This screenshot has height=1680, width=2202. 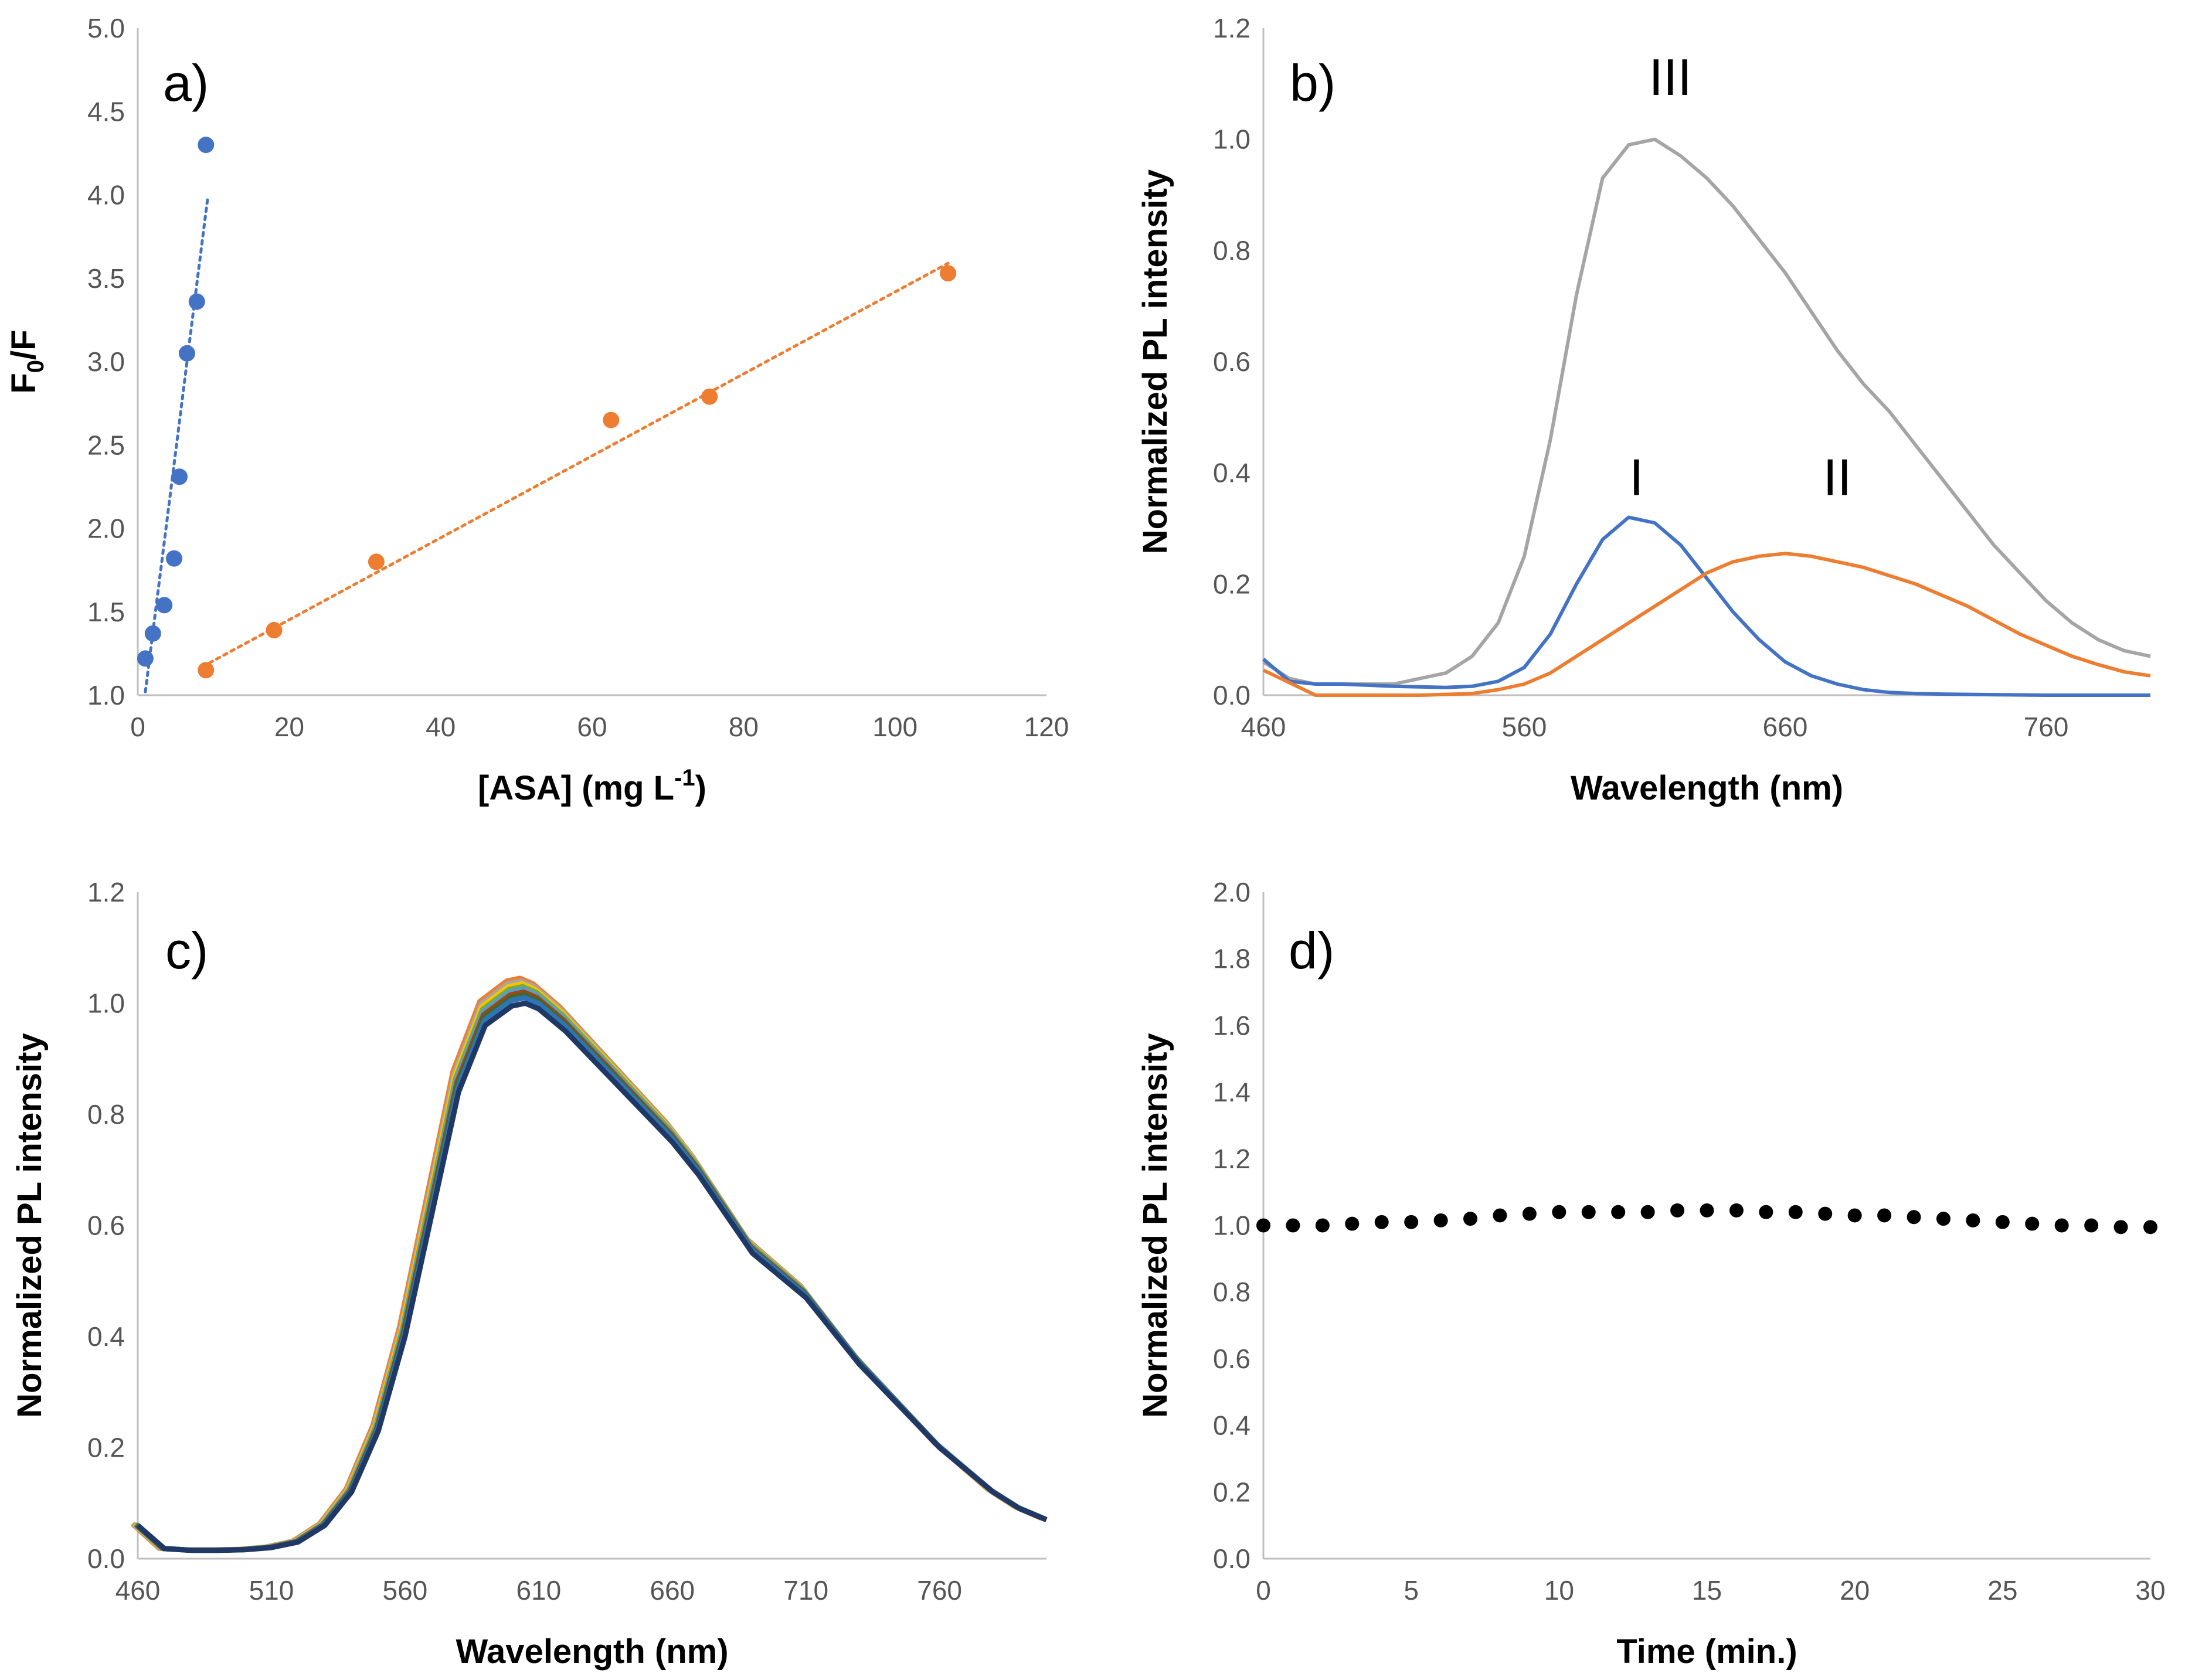 What do you see at coordinates (271, 1590) in the screenshot?
I see `x-tick-label: 510` at bounding box center [271, 1590].